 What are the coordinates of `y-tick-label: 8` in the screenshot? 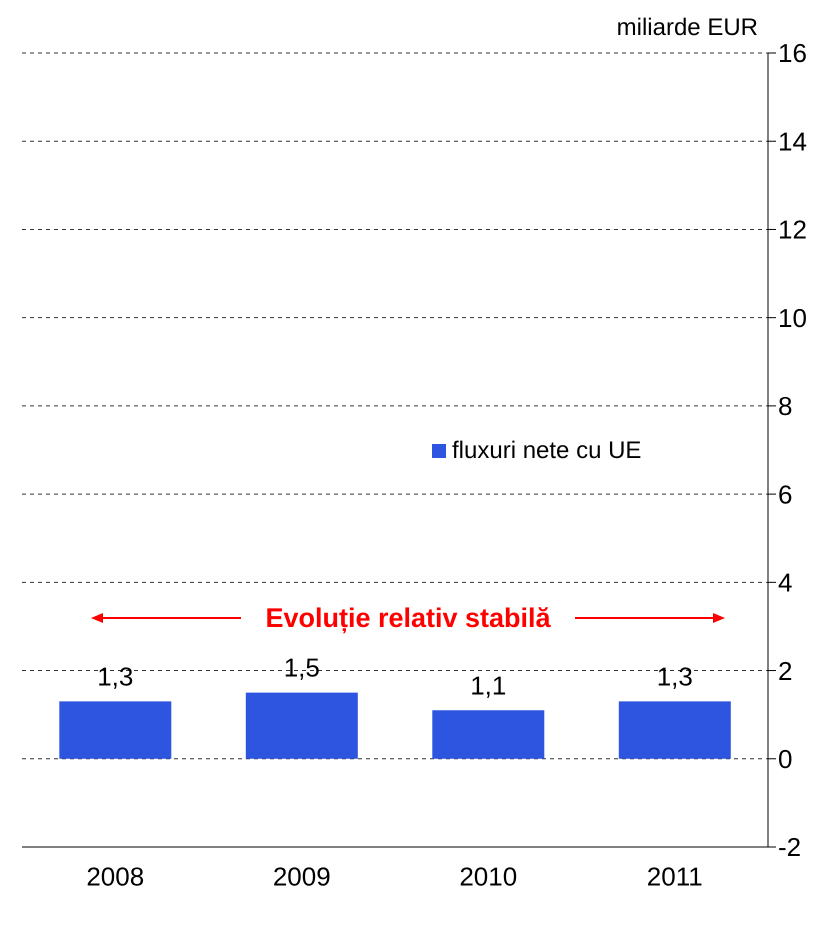 It's located at (785, 406).